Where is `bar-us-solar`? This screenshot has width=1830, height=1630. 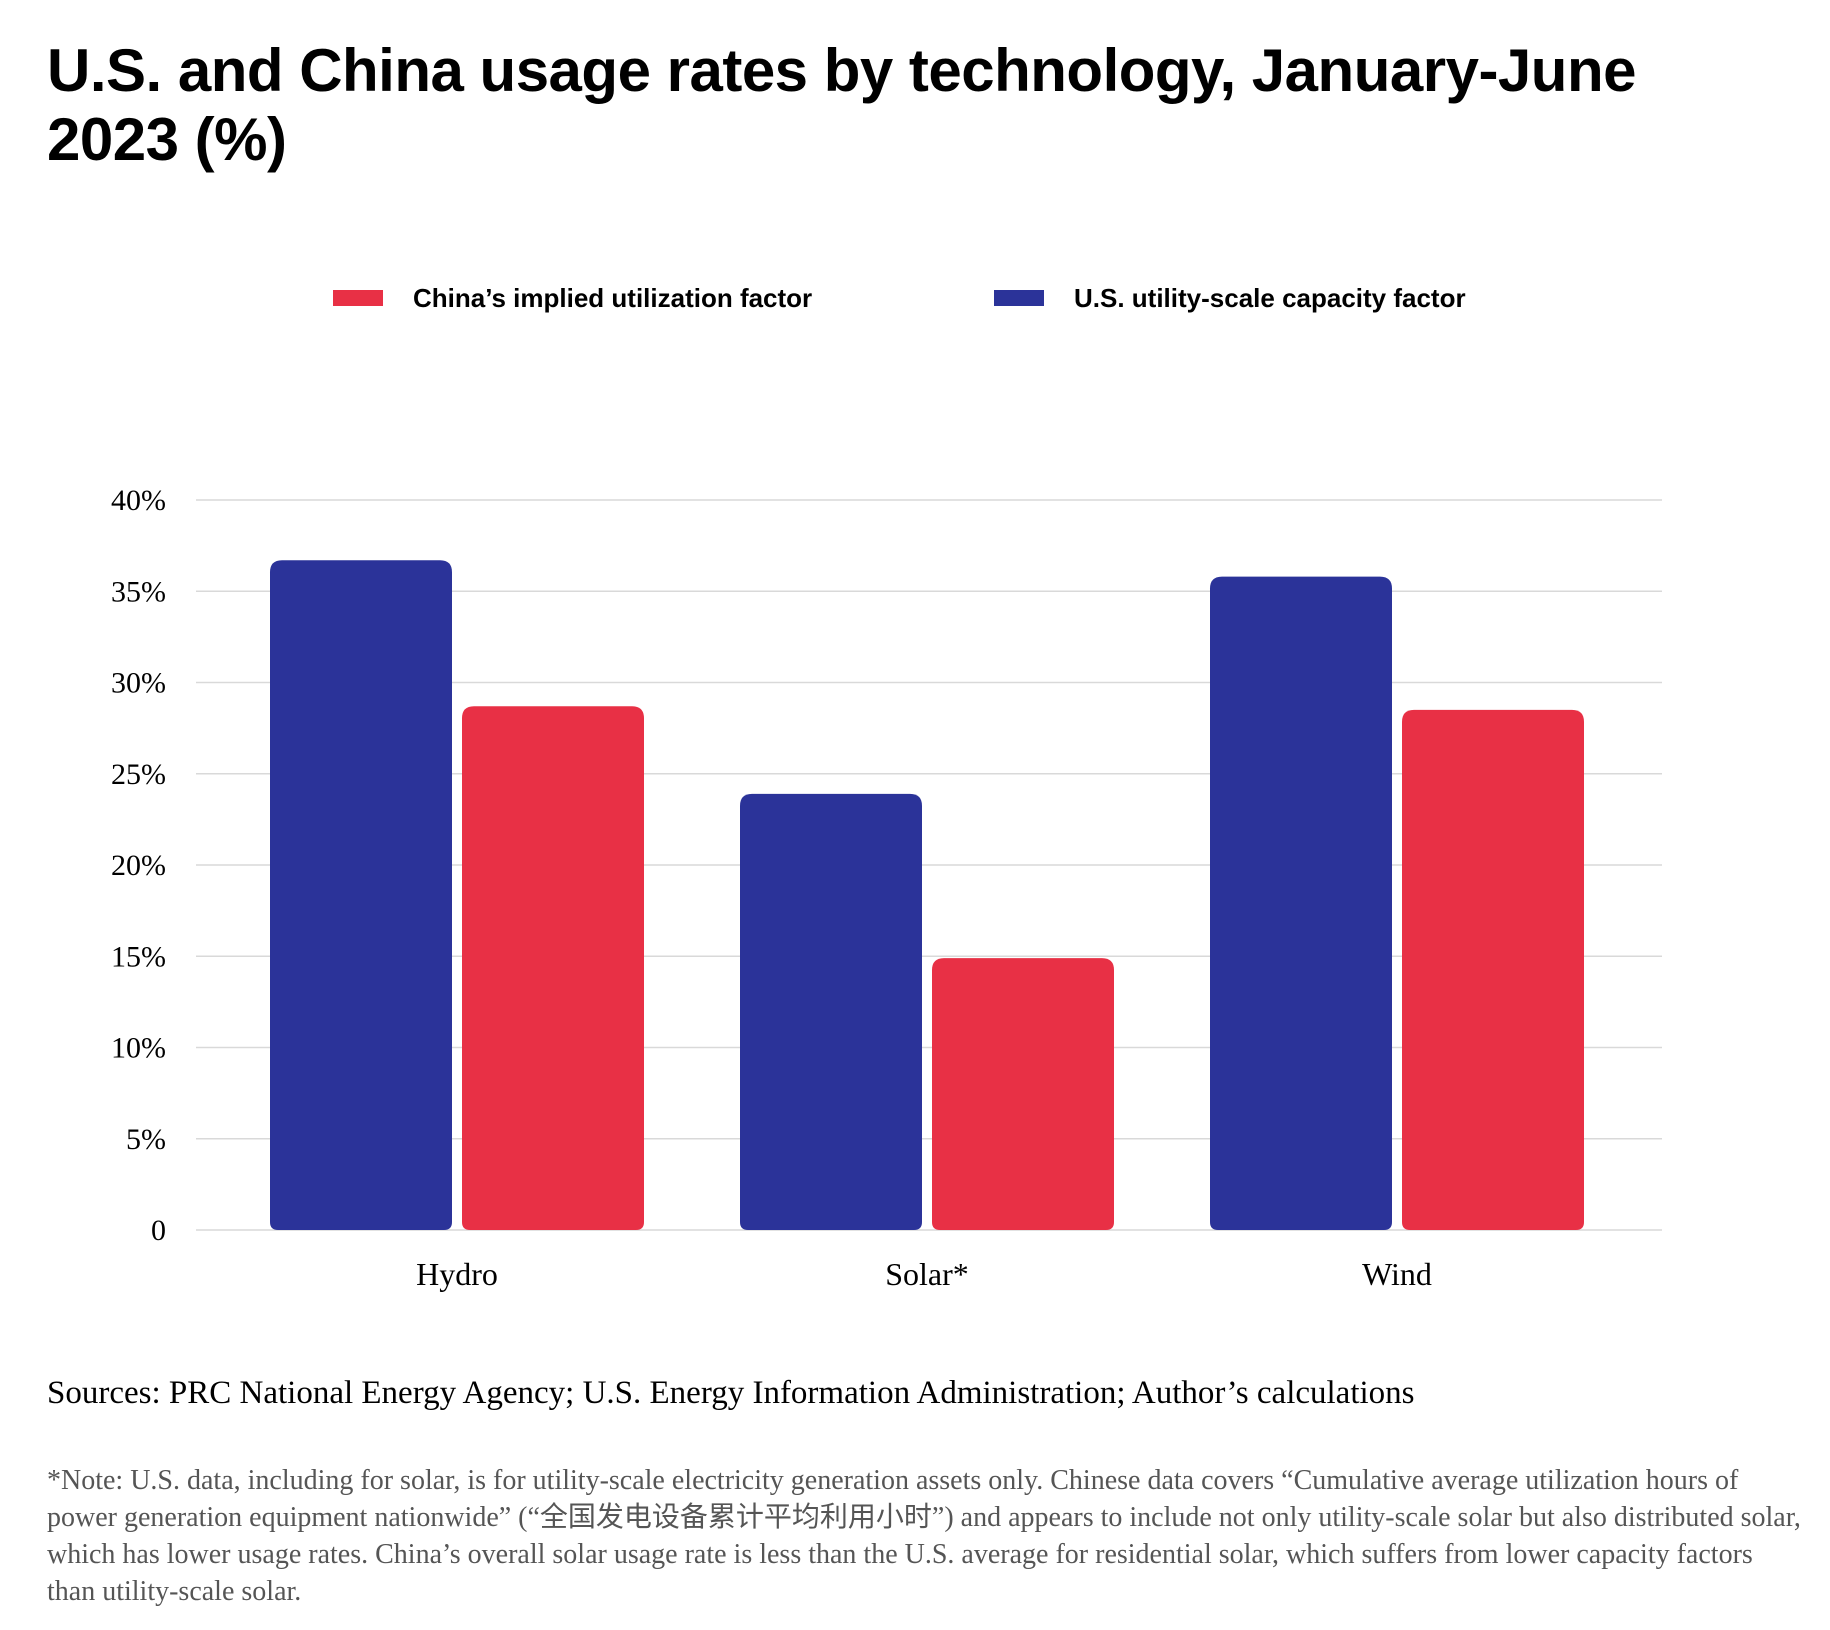 bar-us-solar is located at coordinates (831, 1011).